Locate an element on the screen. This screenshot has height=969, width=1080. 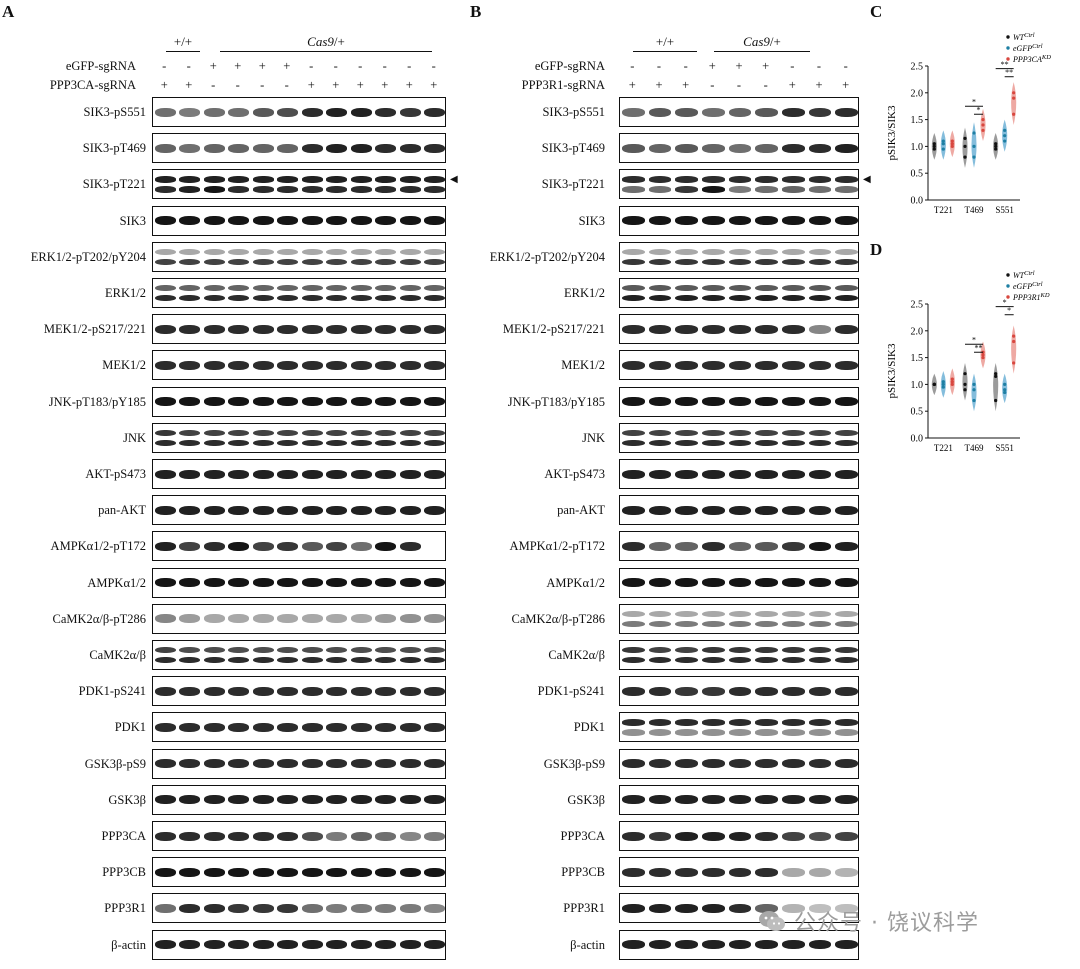
group-label-b-1: Cas9/+ is located at coordinates (762, 42).